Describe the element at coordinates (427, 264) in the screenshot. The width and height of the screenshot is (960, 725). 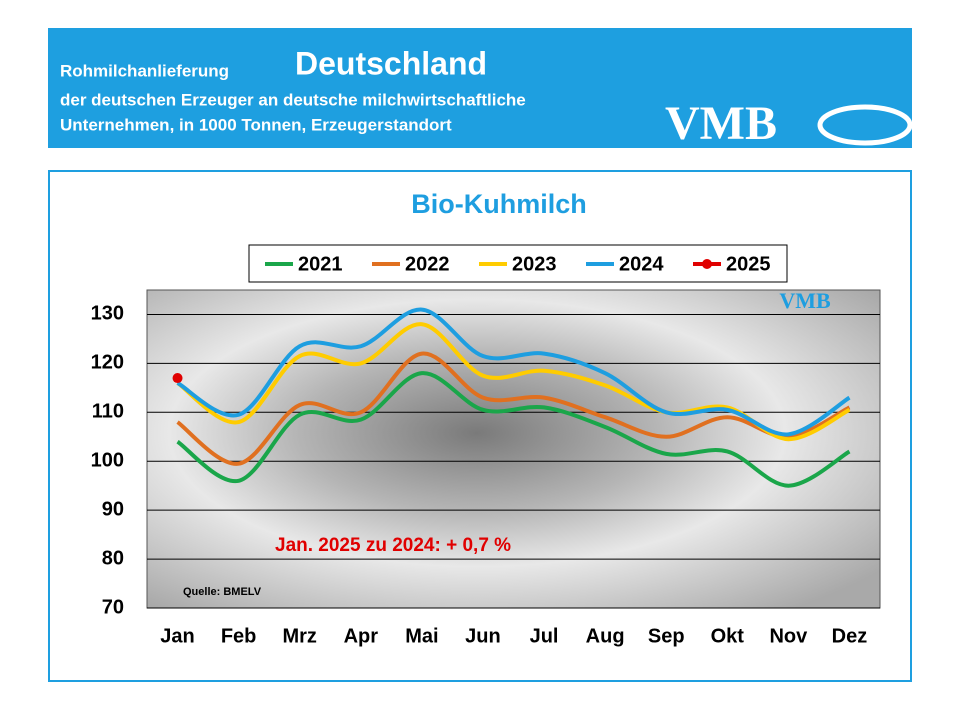
I see `legend-label: 2022` at that location.